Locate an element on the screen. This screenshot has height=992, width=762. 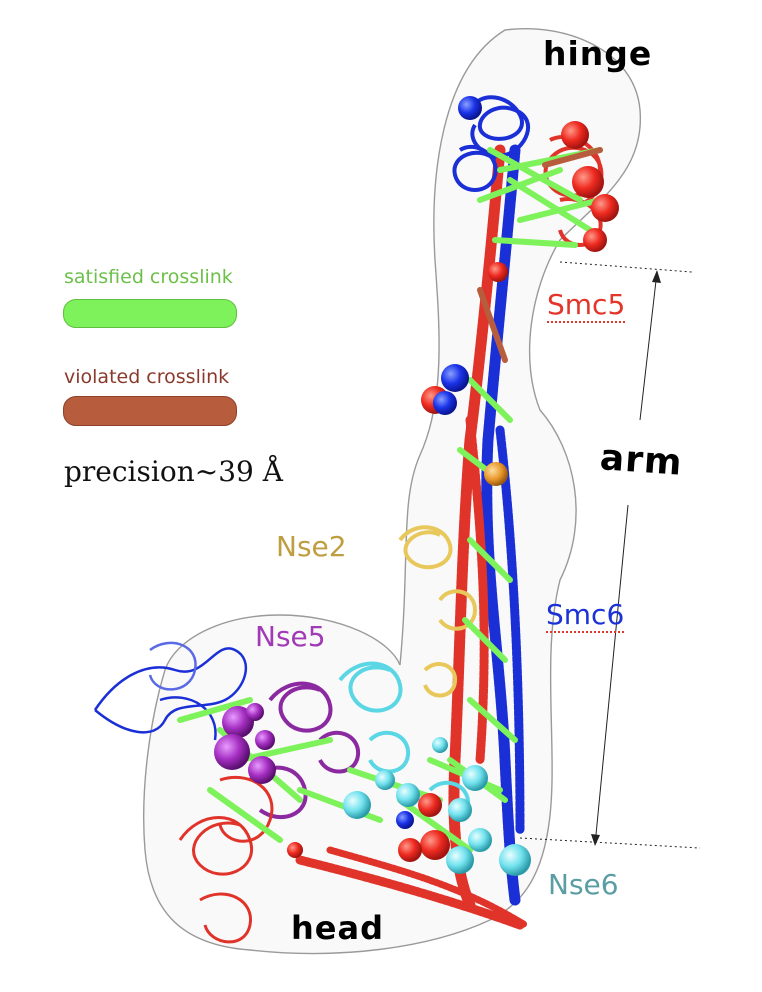
nse6-cartoon is located at coordinates (404, 733).